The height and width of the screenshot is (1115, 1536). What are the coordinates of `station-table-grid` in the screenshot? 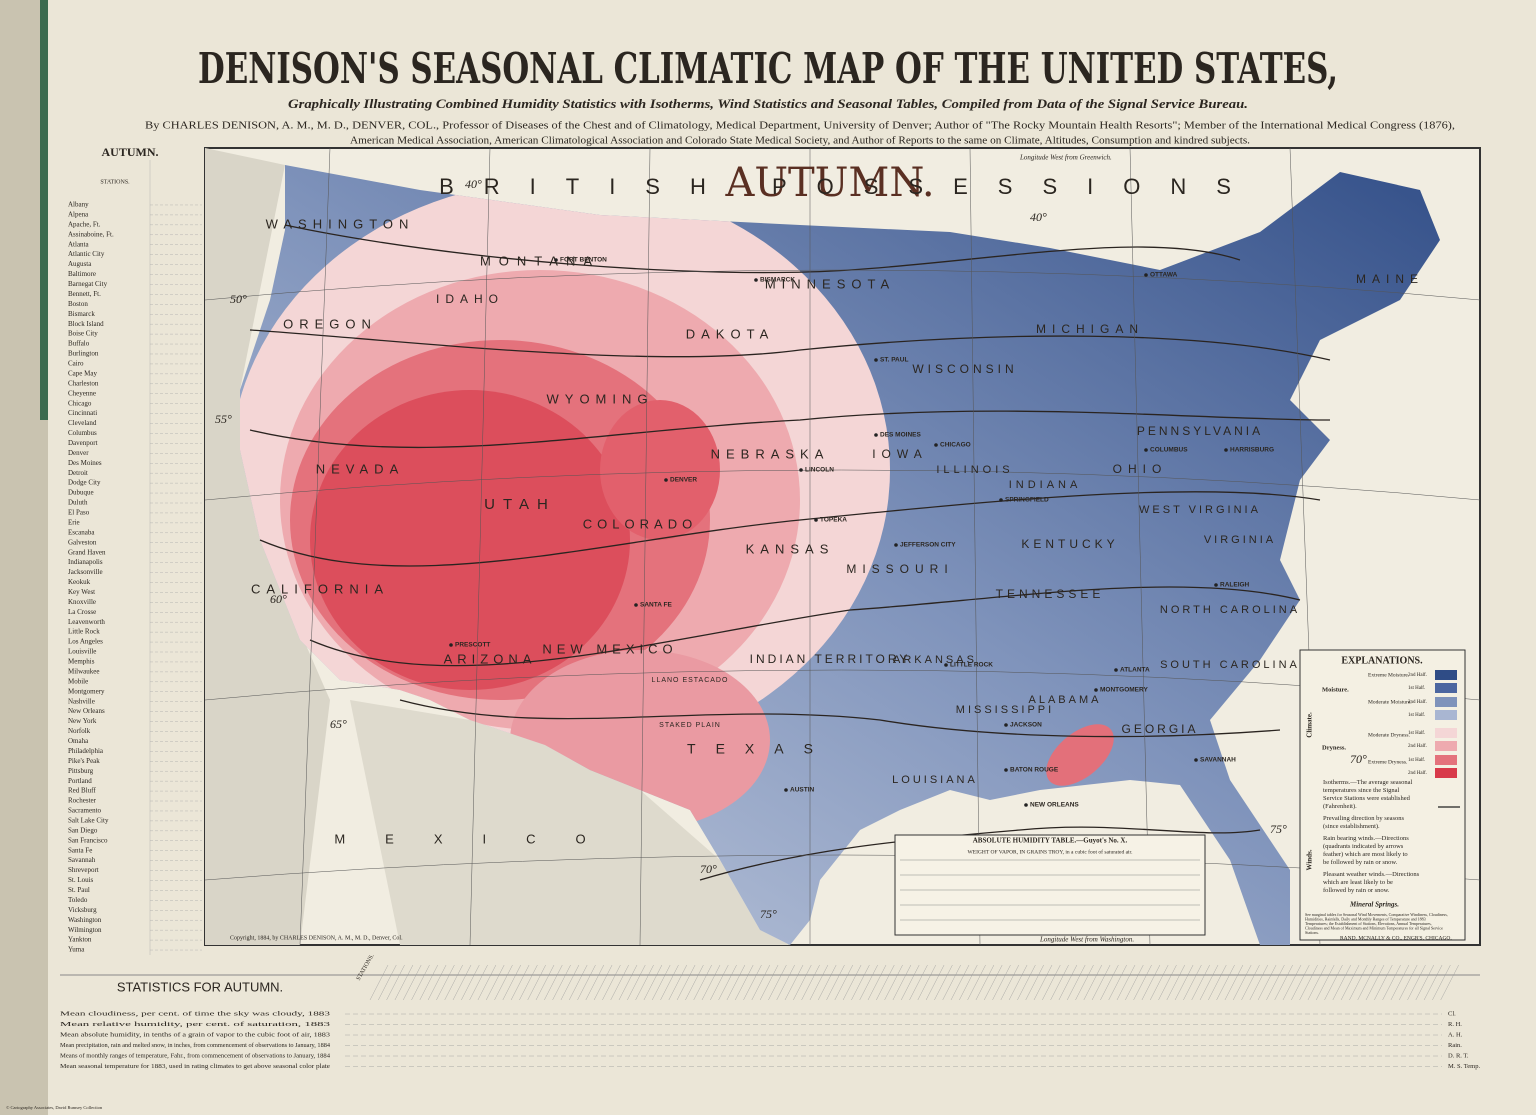 It's located at (175, 557).